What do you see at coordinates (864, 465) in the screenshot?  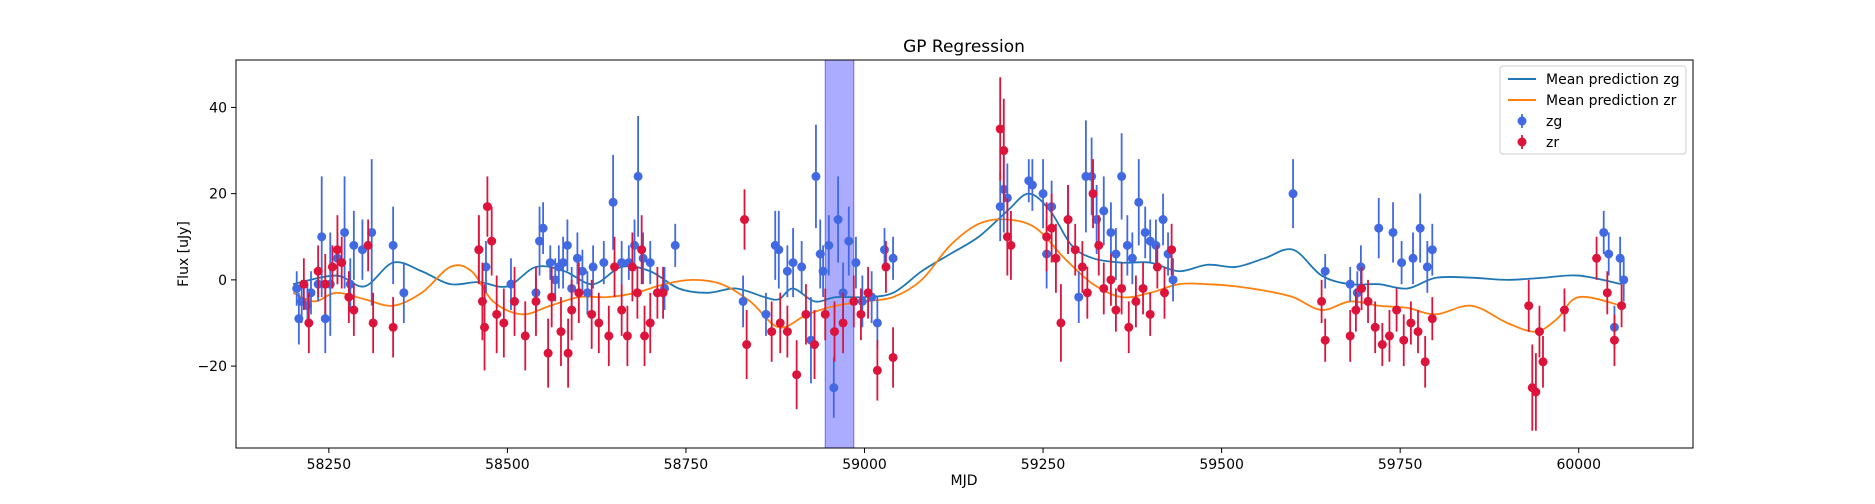 I see `x-tick-label: 59000` at bounding box center [864, 465].